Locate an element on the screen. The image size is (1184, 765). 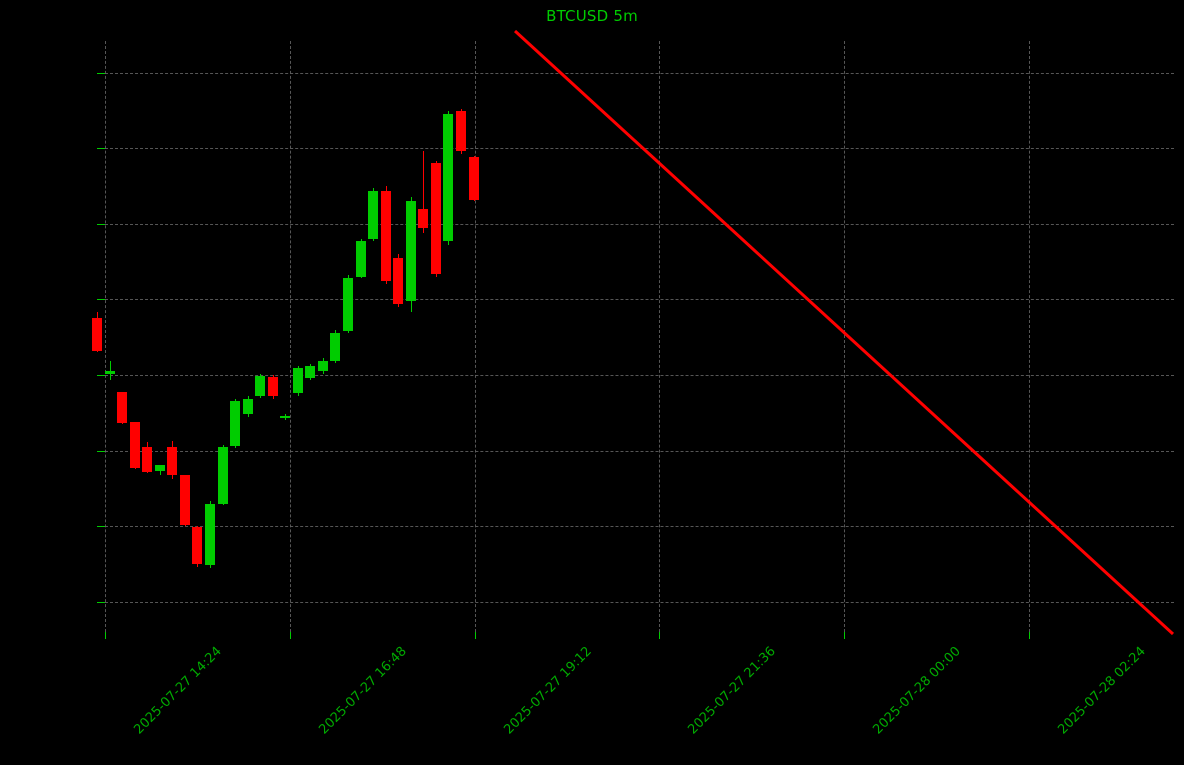
x-tick-label: 2025-07-28 02:24 is located at coordinates (1102, 691).